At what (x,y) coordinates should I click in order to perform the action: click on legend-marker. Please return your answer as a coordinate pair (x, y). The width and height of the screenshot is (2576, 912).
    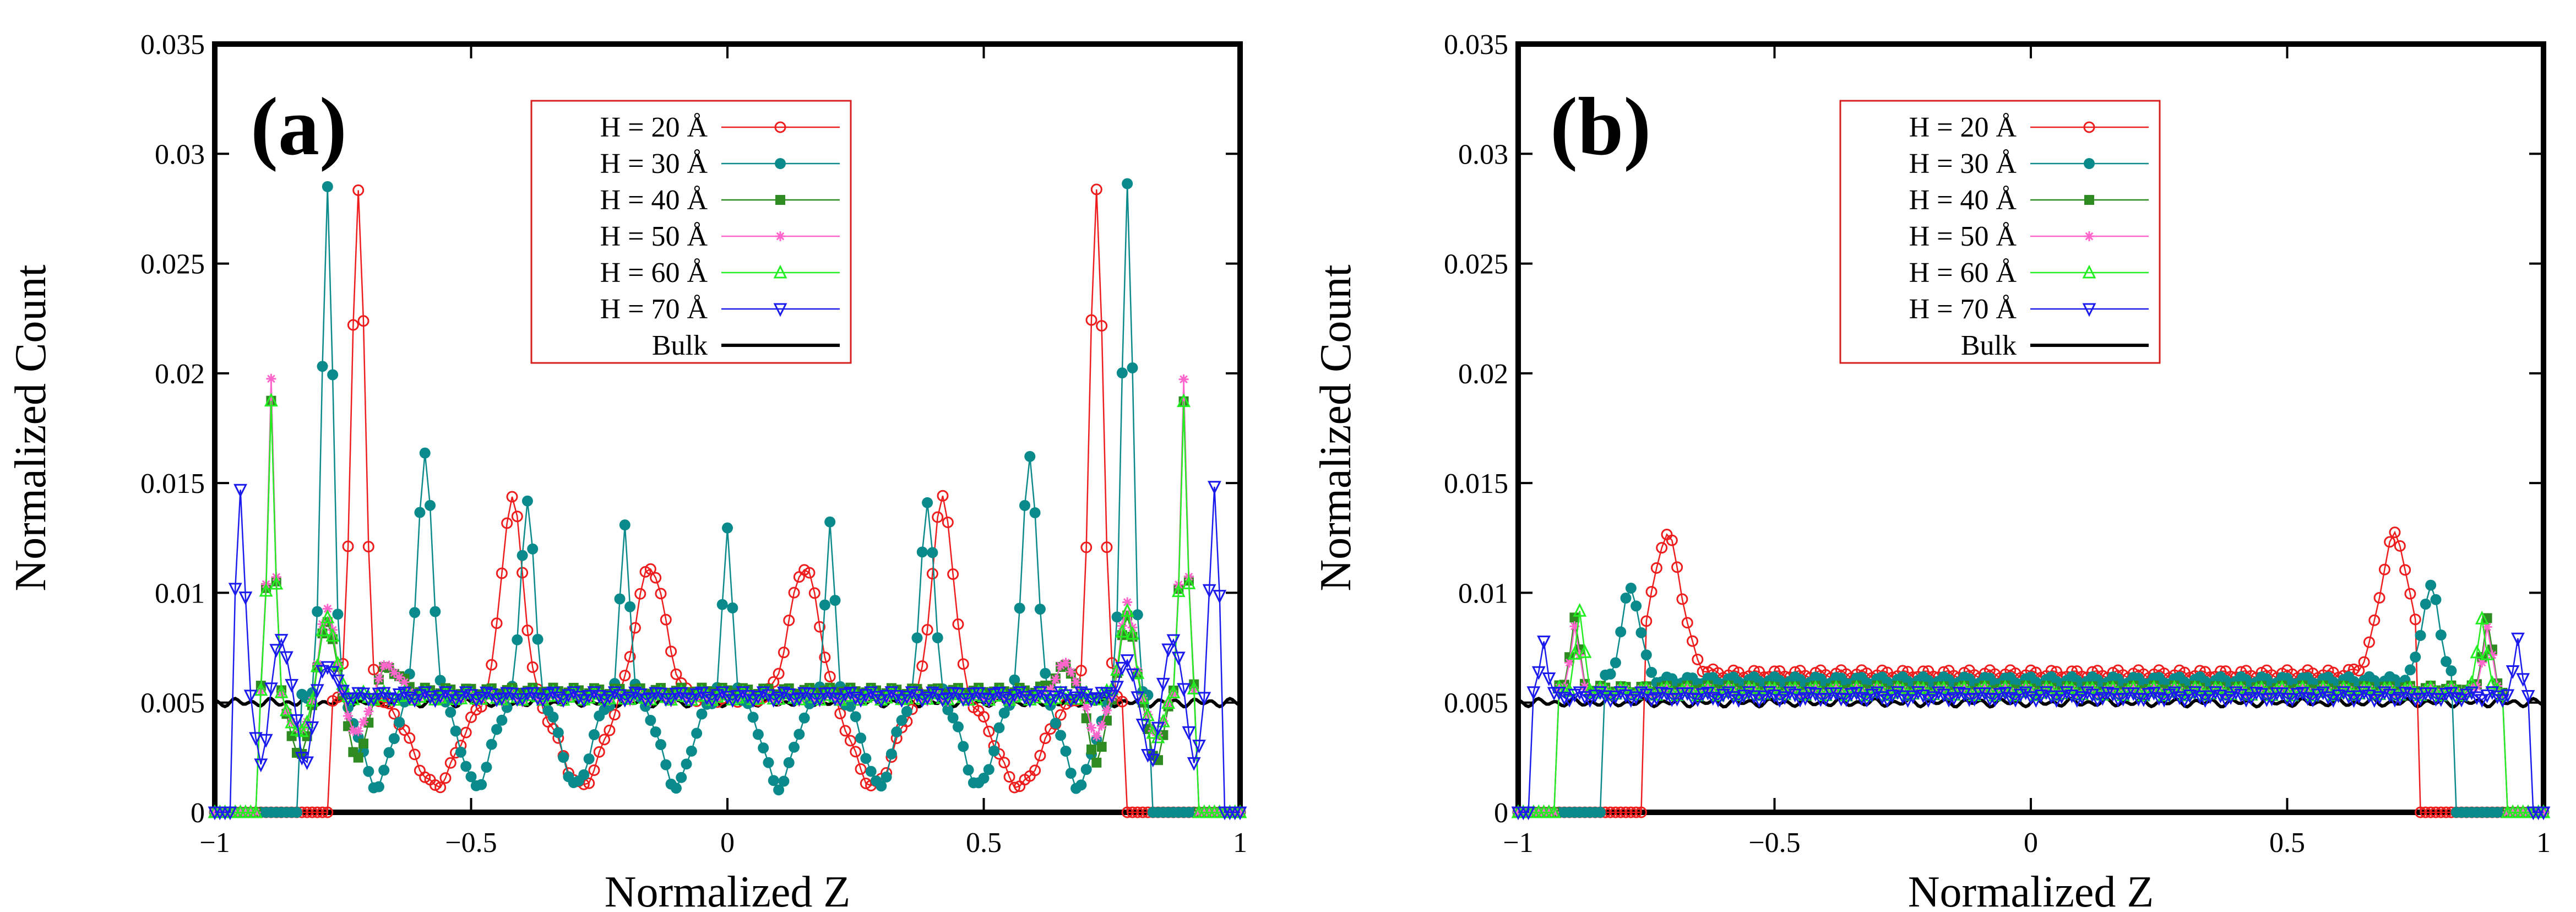
    Looking at the image, I should click on (2089, 127).